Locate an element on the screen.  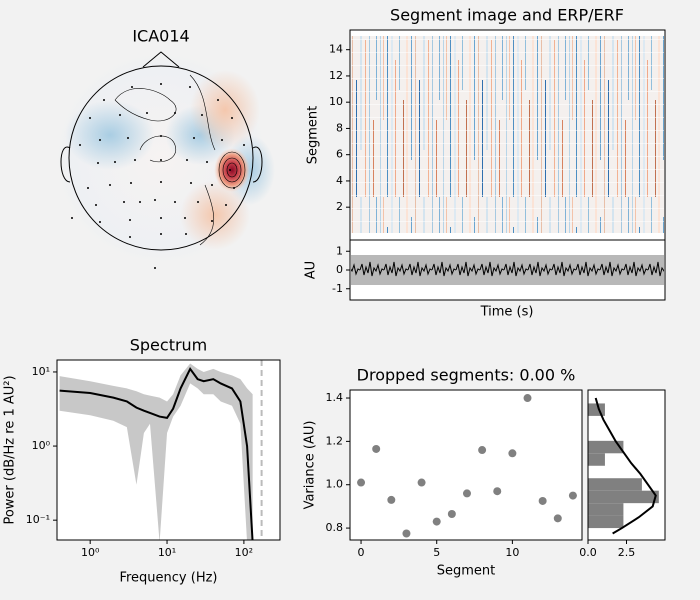
y-tick-label: 1 is located at coordinates (339, 250).